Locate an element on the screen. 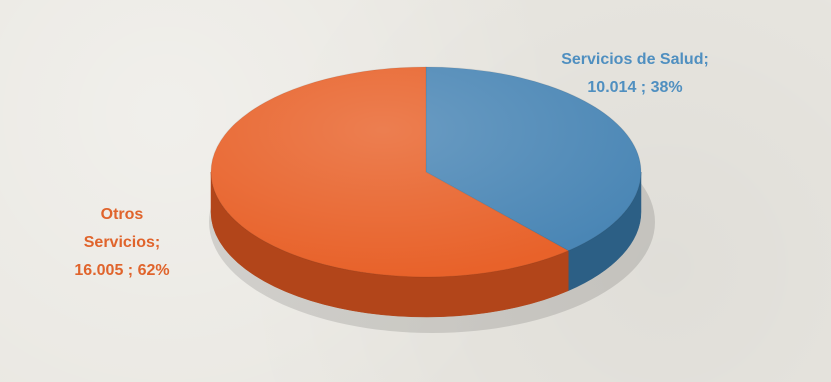 Image resolution: width=831 pixels, height=382 pixels. data-label-line: Otros is located at coordinates (122, 214).